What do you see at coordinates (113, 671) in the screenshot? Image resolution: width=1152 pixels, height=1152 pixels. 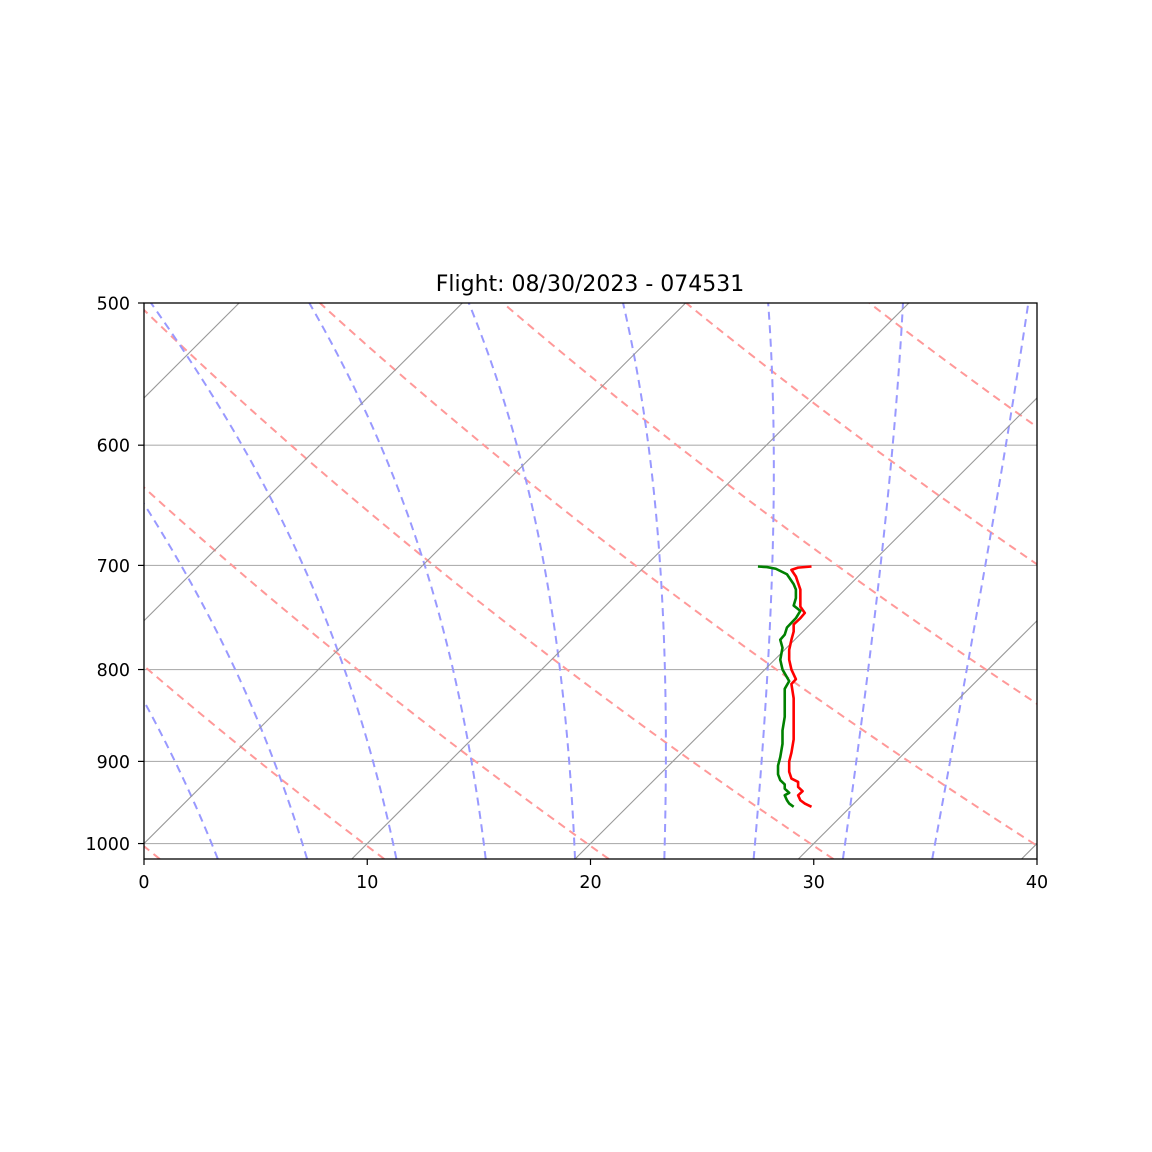 I see `y-tick-label: 800` at bounding box center [113, 671].